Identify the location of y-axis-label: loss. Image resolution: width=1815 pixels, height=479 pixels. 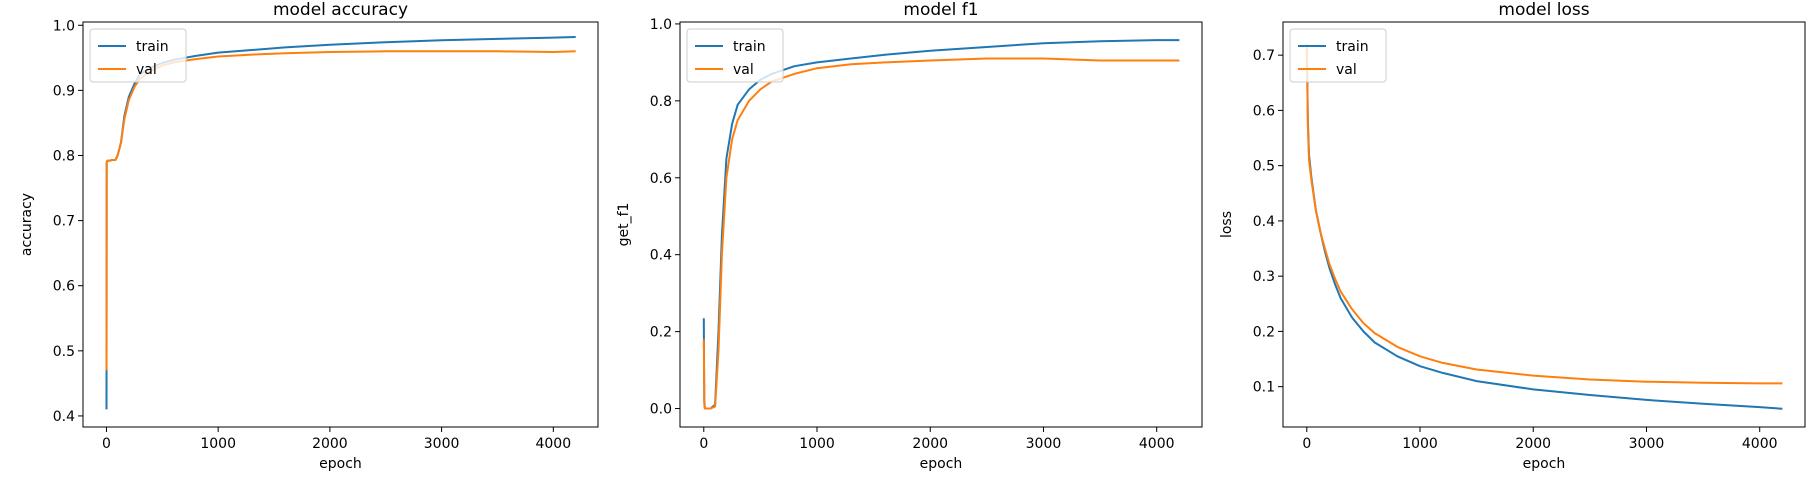
(1227, 224).